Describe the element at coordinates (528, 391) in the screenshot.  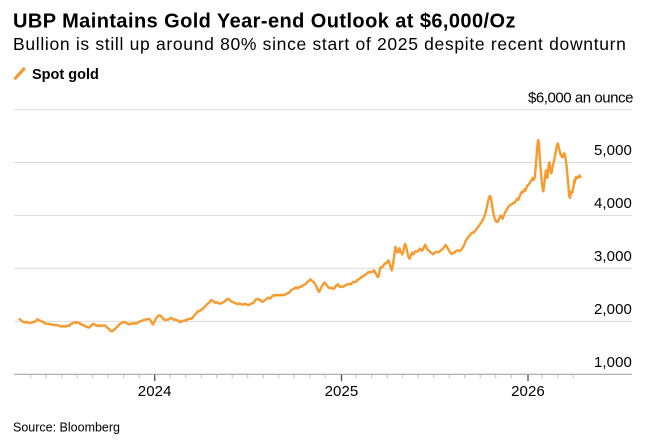
I see `svg-text: 2026` at that location.